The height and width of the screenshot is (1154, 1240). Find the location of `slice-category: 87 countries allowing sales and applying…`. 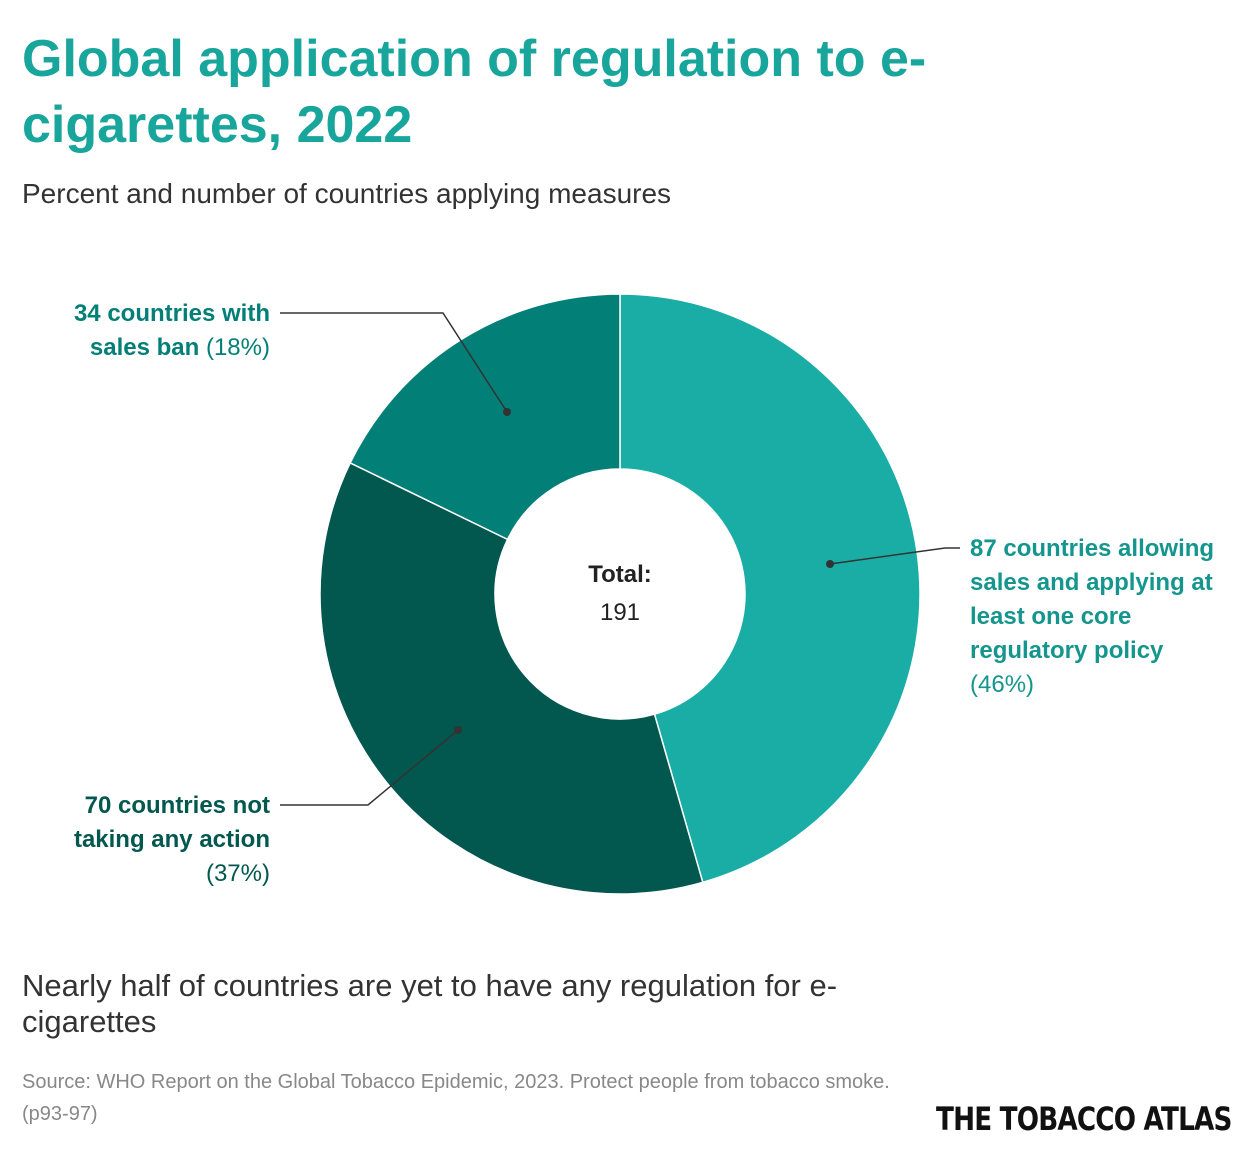

slice-category: 87 countries allowing sales and applying… is located at coordinates (1092, 599).